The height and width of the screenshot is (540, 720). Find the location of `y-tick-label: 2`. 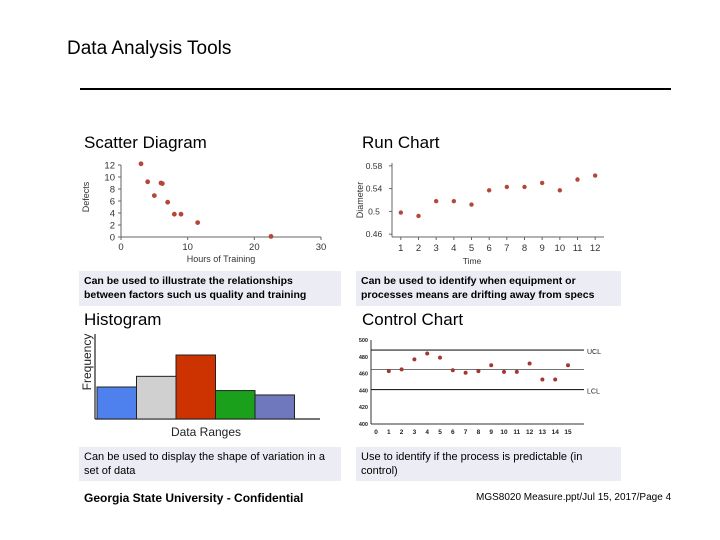

y-tick-label: 2 is located at coordinates (112, 226).